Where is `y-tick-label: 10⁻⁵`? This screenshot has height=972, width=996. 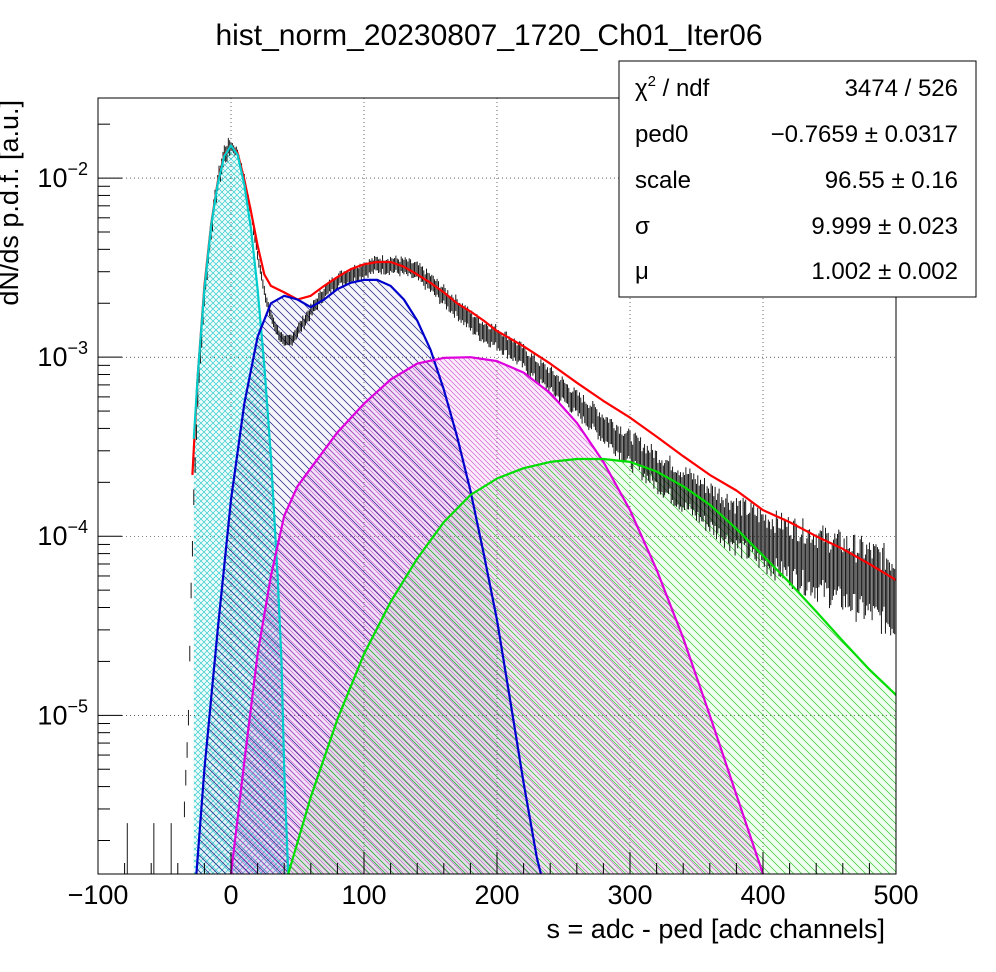 y-tick-label: 10⁻⁵ is located at coordinates (62, 713).